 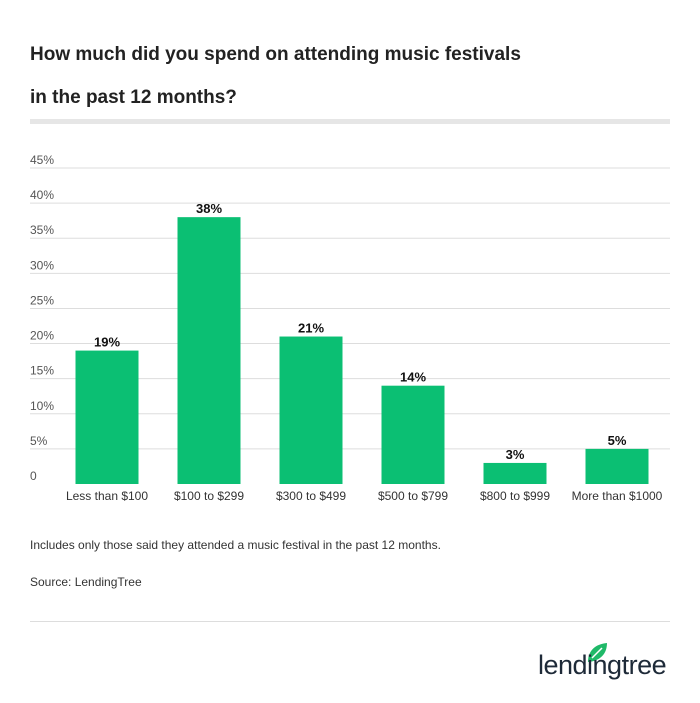 I want to click on x-tick-label: $300 to $499, so click(x=311, y=496).